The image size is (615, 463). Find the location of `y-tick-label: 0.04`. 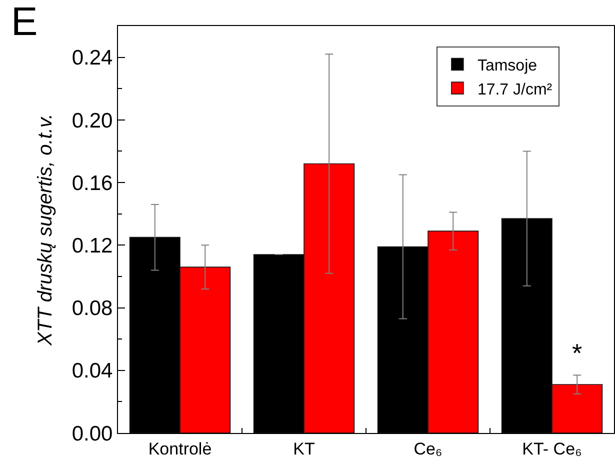

y-tick-label: 0.04 is located at coordinates (93, 371).